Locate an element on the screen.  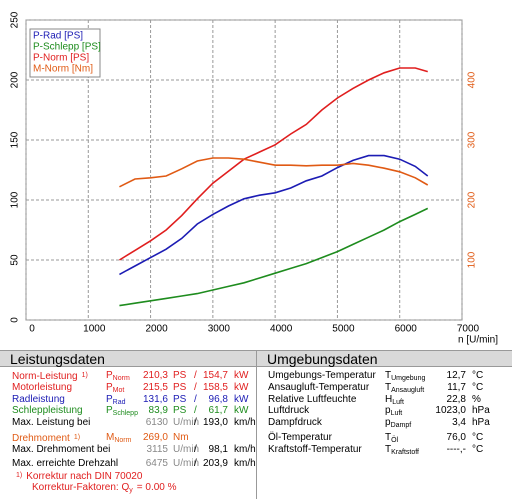
symbol-sub: Ansaugluft is located at coordinates (408, 390).